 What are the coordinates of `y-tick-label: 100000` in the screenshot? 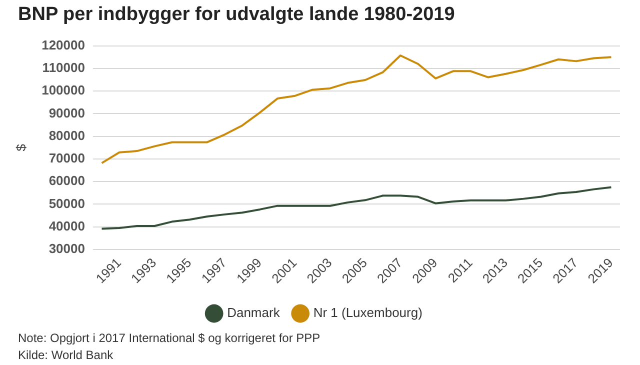 It's located at (63, 90).